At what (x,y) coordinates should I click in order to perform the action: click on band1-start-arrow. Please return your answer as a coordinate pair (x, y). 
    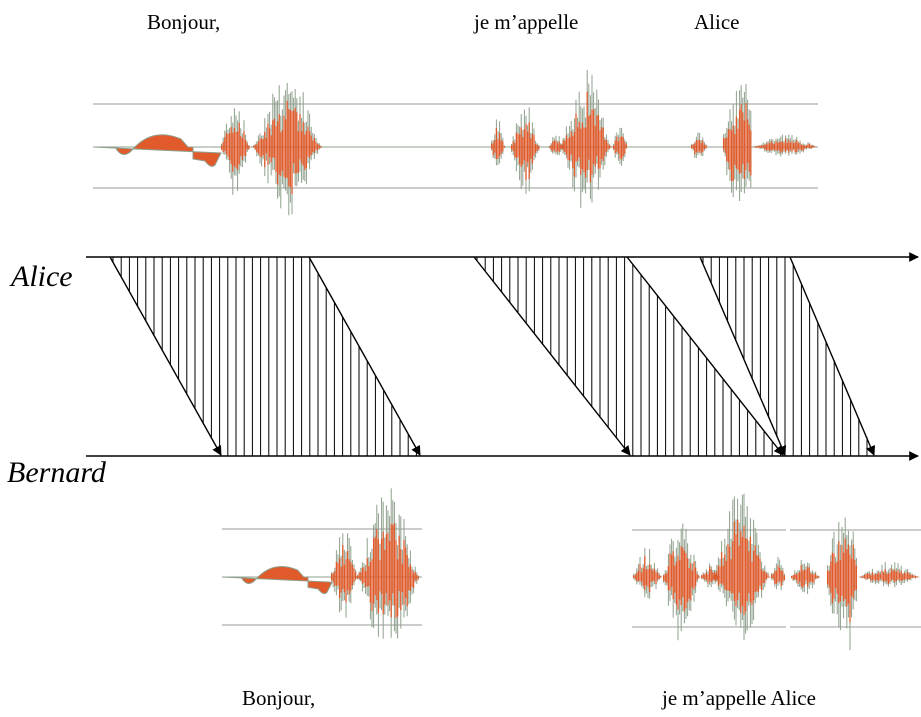
    Looking at the image, I should click on (165, 356).